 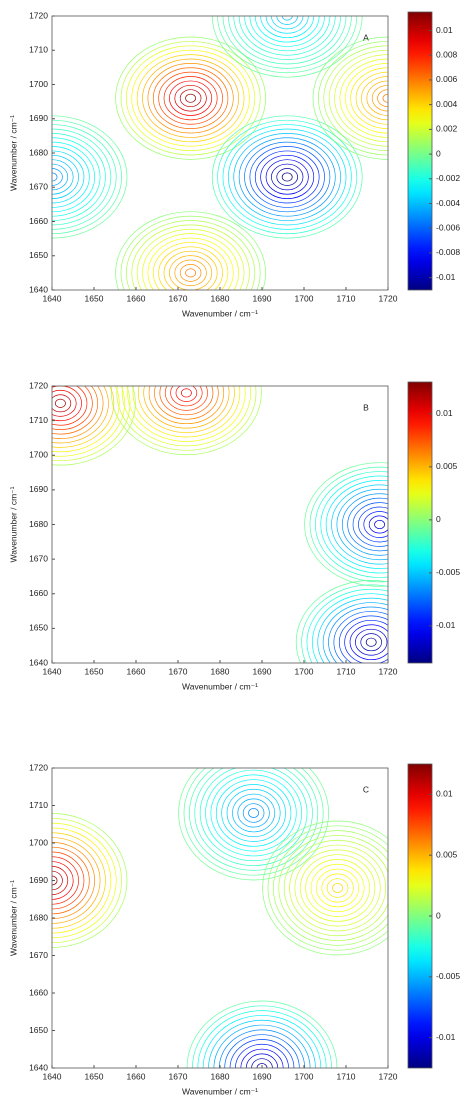 What do you see at coordinates (438, 153) in the screenshot?
I see `colorbar-tick-label: 0` at bounding box center [438, 153].